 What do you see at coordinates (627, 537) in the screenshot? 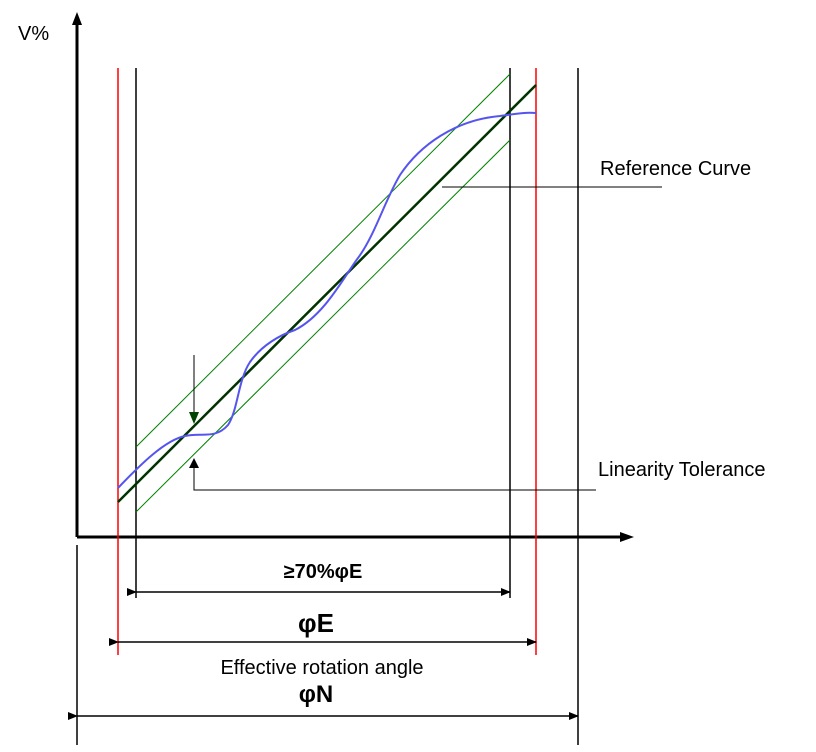
I see `x-axis-arrowhead` at bounding box center [627, 537].